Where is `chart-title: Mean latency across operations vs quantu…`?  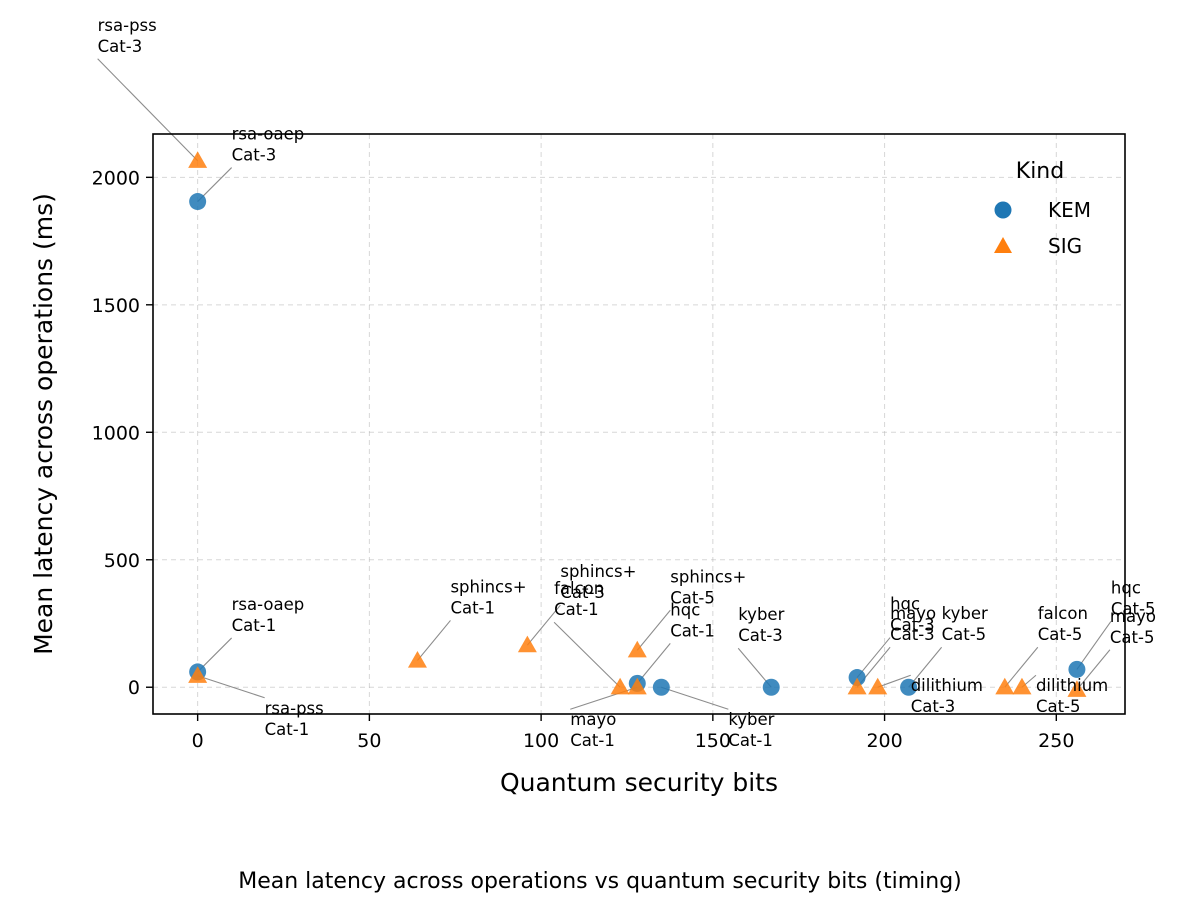
chart-title: Mean latency across operations vs quantu… is located at coordinates (600, 881).